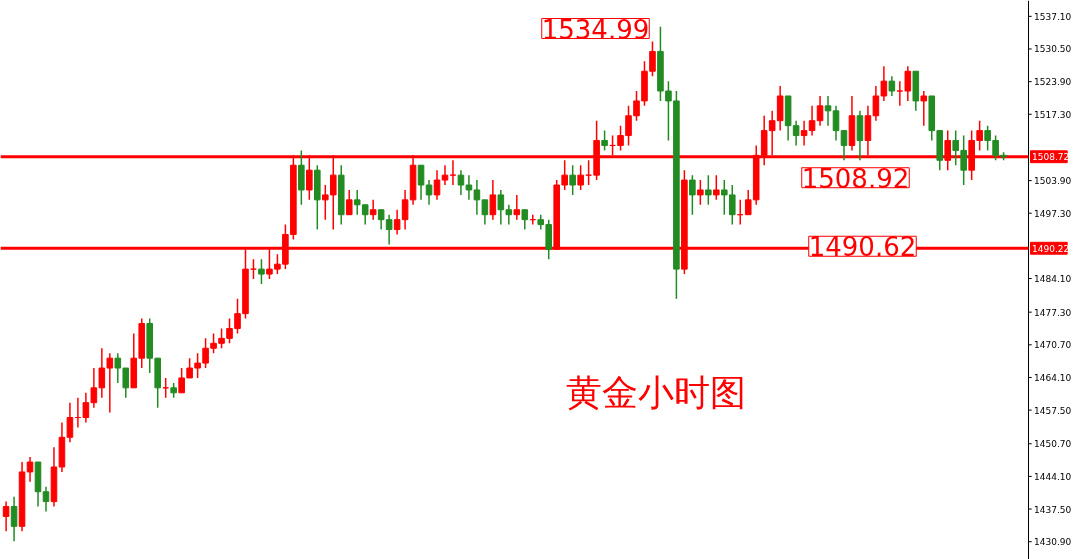 This screenshot has height=559, width=1083. What do you see at coordinates (1053, 213) in the screenshot?
I see `y-tick-label: 1497.30` at bounding box center [1053, 213].